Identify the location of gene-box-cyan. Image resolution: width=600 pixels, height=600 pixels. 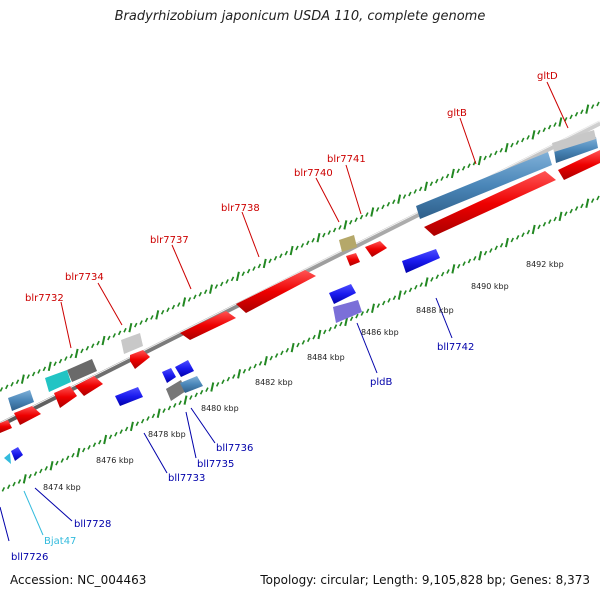
(58, 381).